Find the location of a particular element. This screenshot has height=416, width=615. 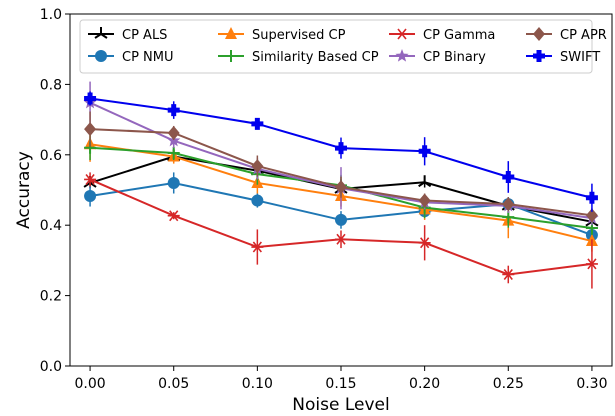

legend-item-cp-binary: CP Binary is located at coordinates (437, 57).